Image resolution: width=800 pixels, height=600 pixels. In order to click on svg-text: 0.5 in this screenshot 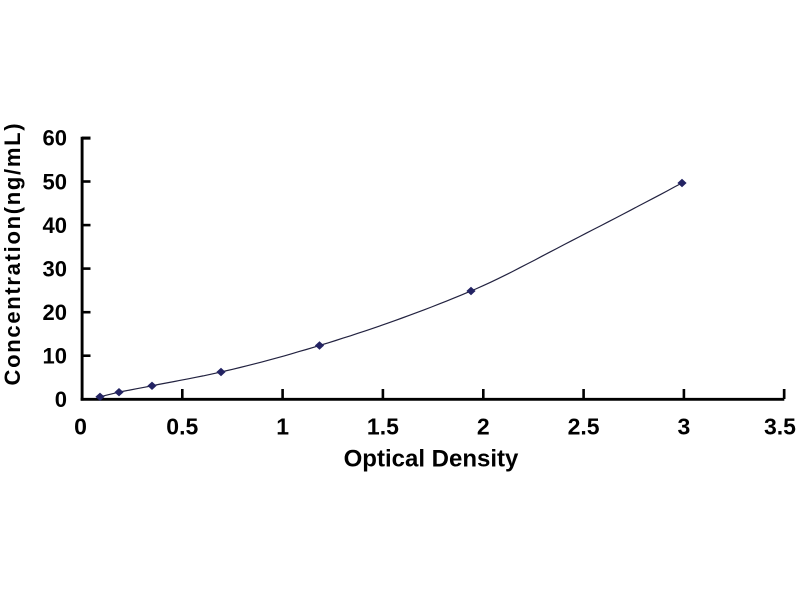, I will do `click(182, 427)`.